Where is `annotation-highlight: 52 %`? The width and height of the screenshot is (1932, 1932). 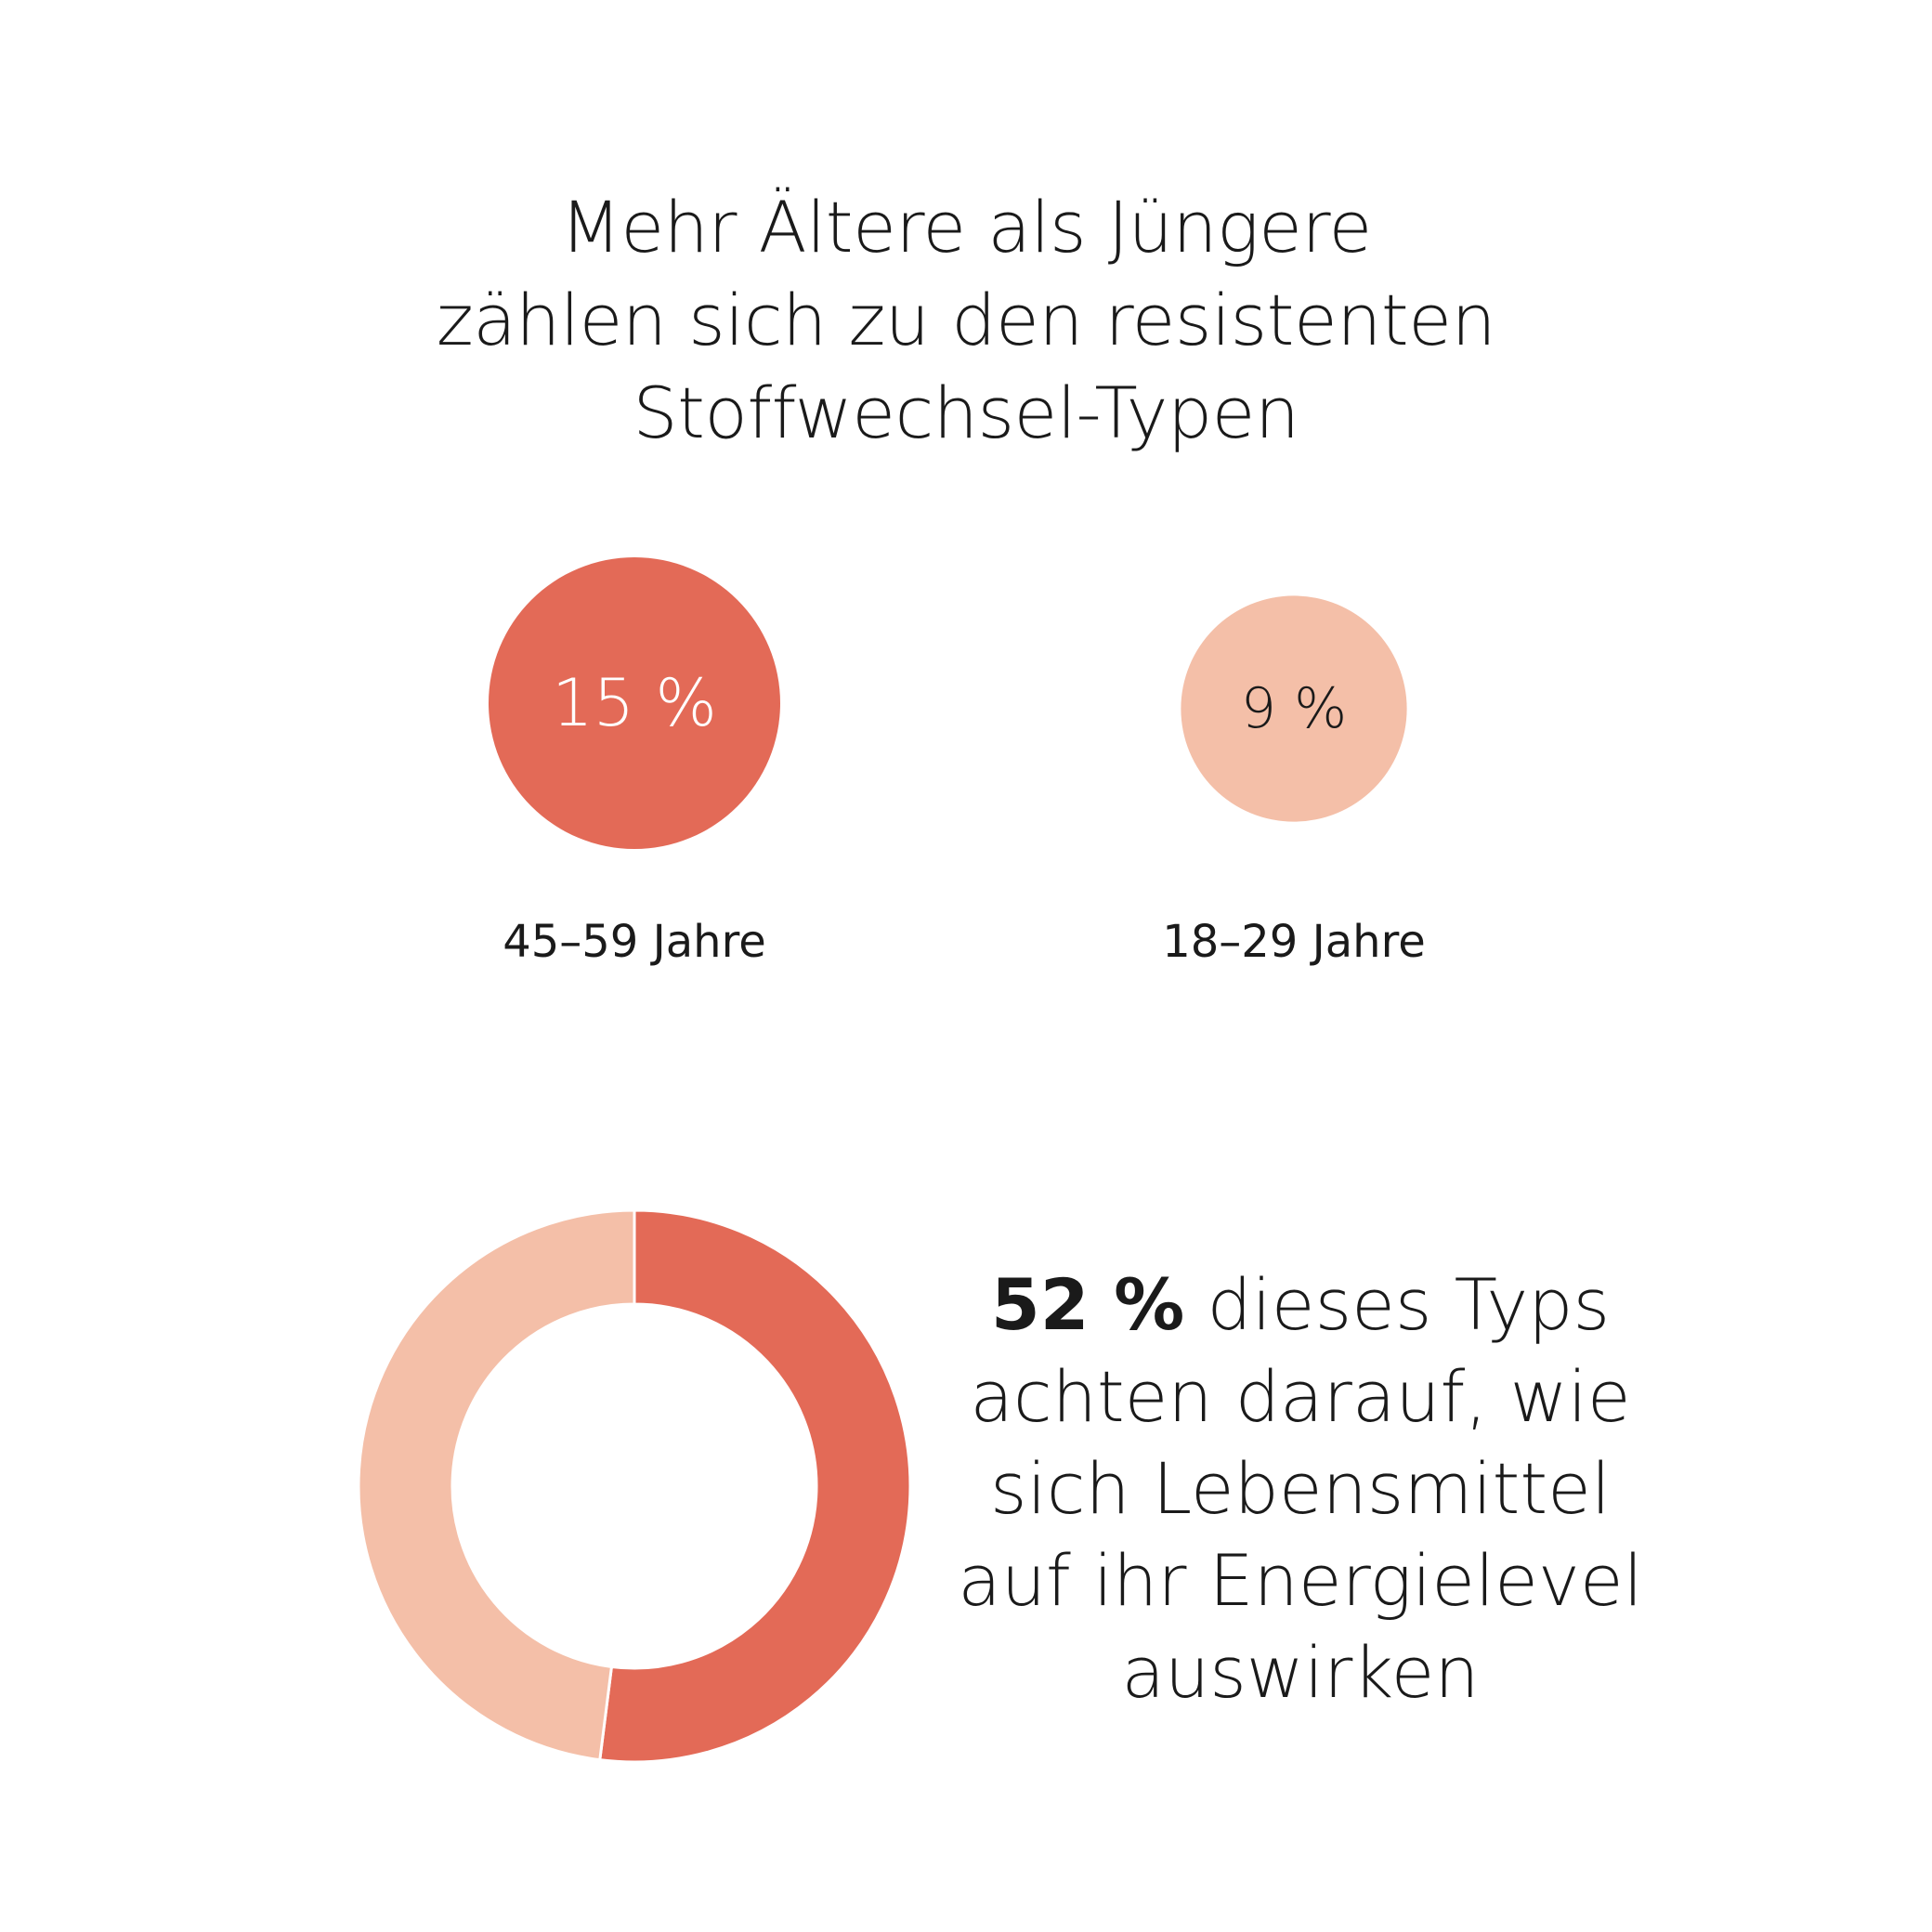 annotation-highlight: 52 % is located at coordinates (1087, 1304).